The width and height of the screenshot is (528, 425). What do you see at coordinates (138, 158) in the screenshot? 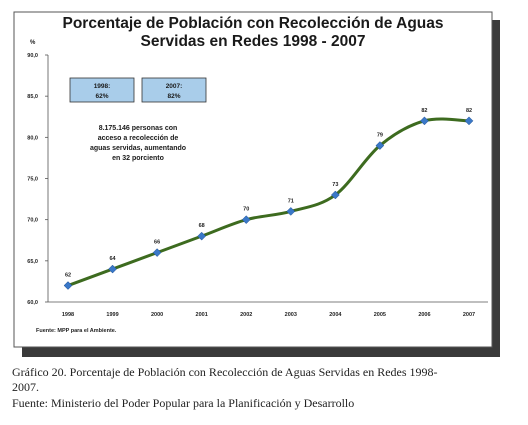
I see `annotation-line-4: en 32 porciento` at bounding box center [138, 158].